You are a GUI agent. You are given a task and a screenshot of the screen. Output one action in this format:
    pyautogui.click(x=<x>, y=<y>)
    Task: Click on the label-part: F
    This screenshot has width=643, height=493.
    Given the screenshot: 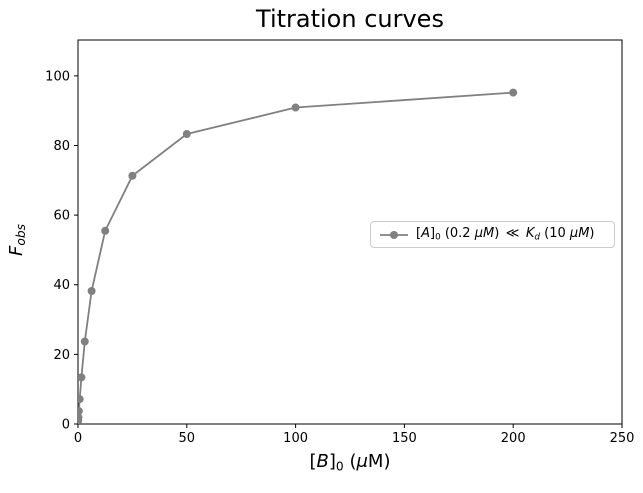 What is the action you would take?
    pyautogui.click(x=16, y=250)
    